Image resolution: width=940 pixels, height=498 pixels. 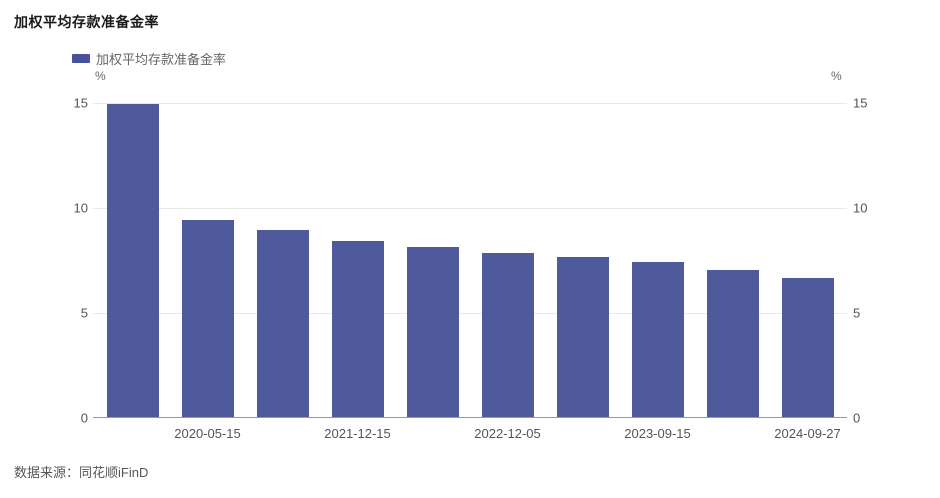 What do you see at coordinates (857, 418) in the screenshot?
I see `y-tick-right-0: 0` at bounding box center [857, 418].